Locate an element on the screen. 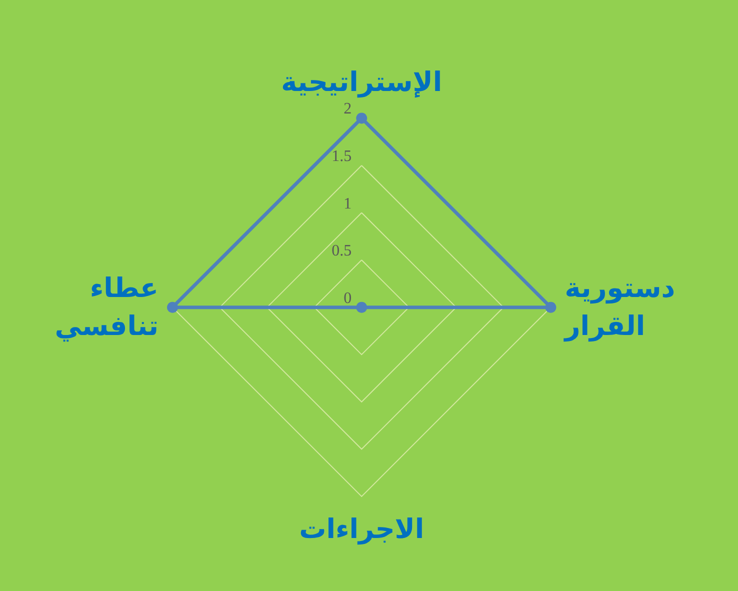 The width and height of the screenshot is (738, 591). spoke-label: دستورية القرار is located at coordinates (619, 307).